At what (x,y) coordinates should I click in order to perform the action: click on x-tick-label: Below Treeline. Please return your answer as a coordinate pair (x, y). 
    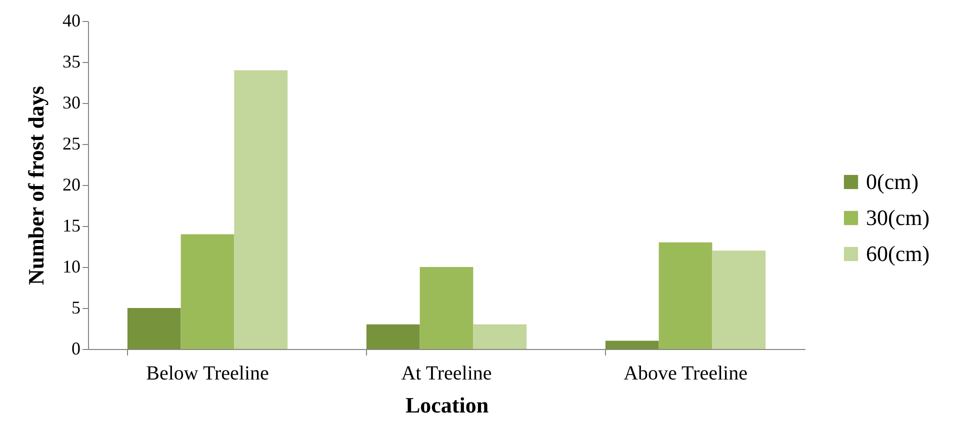
    Looking at the image, I should click on (208, 373).